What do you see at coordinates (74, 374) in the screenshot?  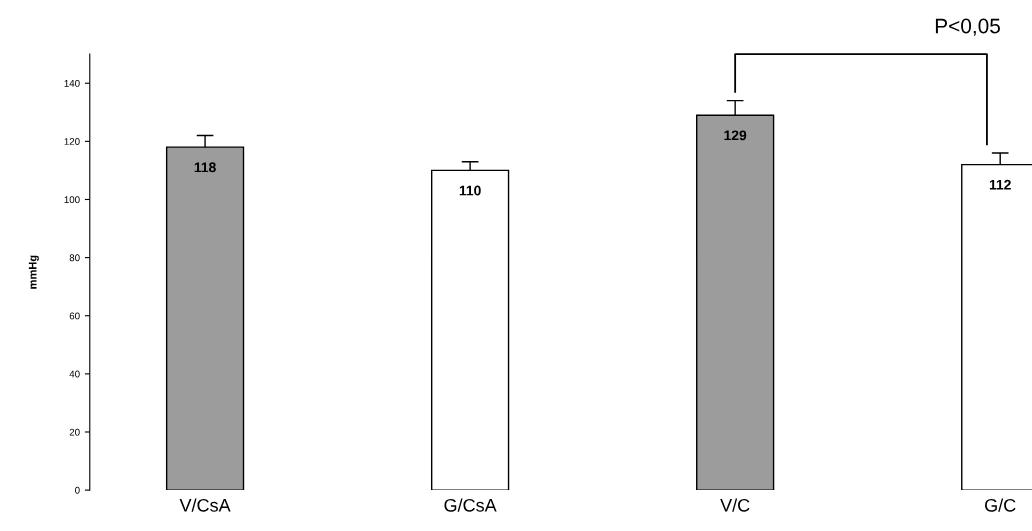 I see `y-tick-label: 40` at bounding box center [74, 374].